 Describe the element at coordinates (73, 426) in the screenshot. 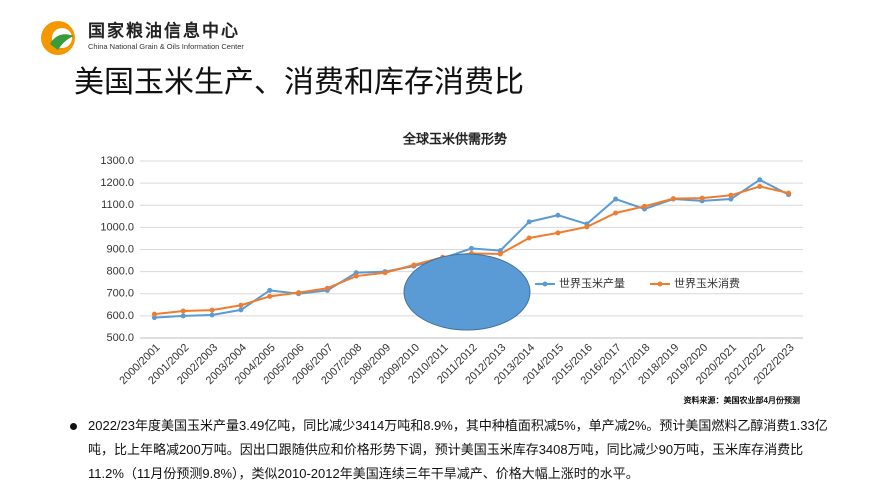

I see `bullet-dot` at that location.